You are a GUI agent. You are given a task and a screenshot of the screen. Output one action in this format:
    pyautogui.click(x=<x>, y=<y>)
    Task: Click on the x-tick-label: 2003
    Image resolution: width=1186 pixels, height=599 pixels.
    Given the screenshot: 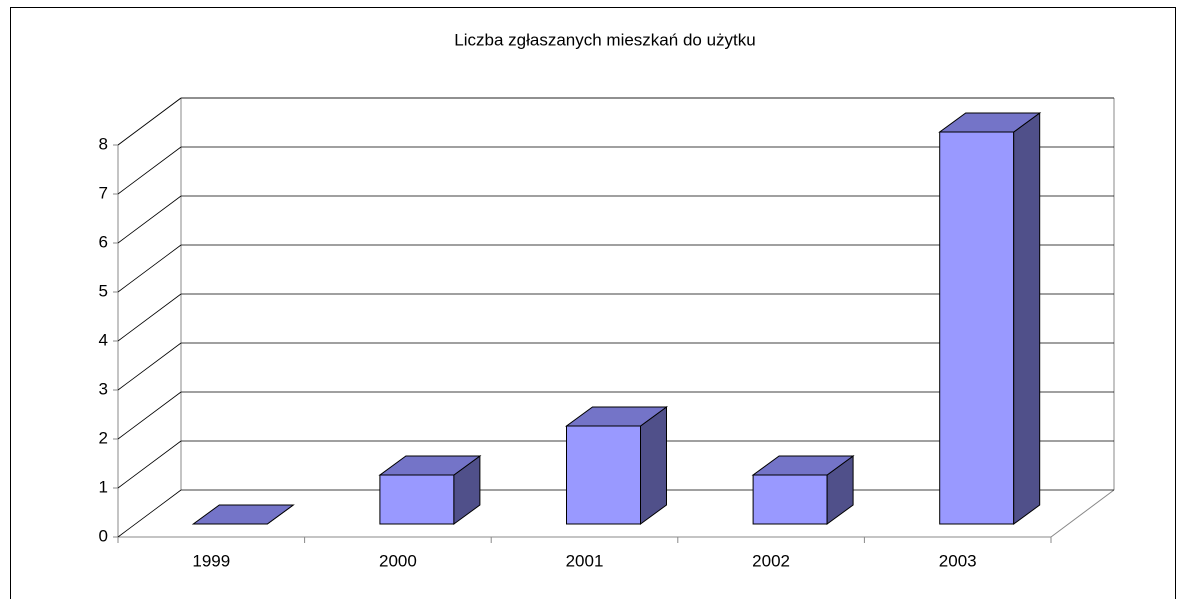 What is the action you would take?
    pyautogui.click(x=958, y=560)
    